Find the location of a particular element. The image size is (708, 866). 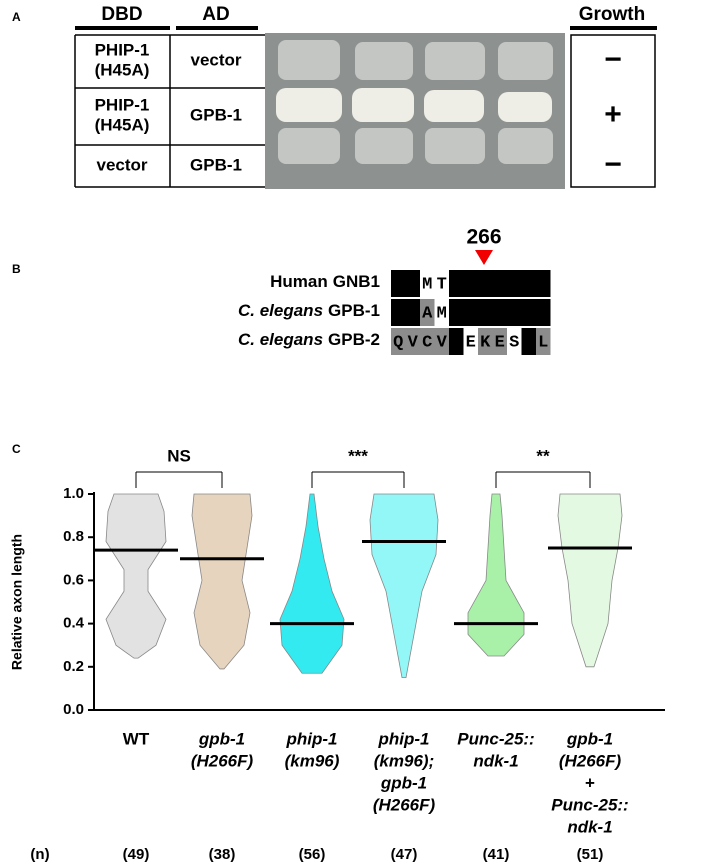

y-tick-label: 0.0 is located at coordinates (73, 709).